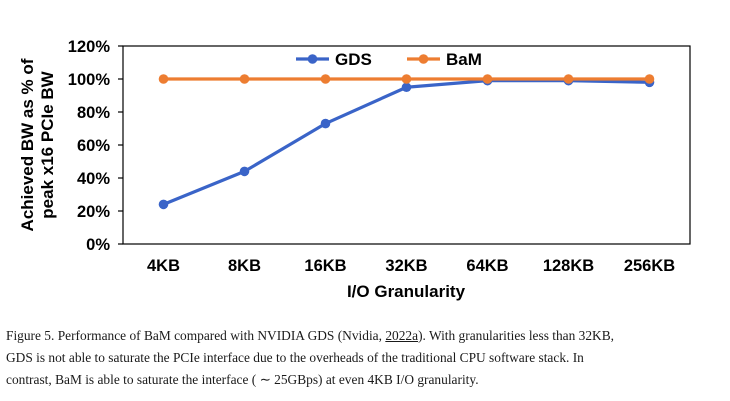 The image size is (730, 401). What do you see at coordinates (89, 80) in the screenshot?
I see `y-tick-label: 100%` at bounding box center [89, 80].